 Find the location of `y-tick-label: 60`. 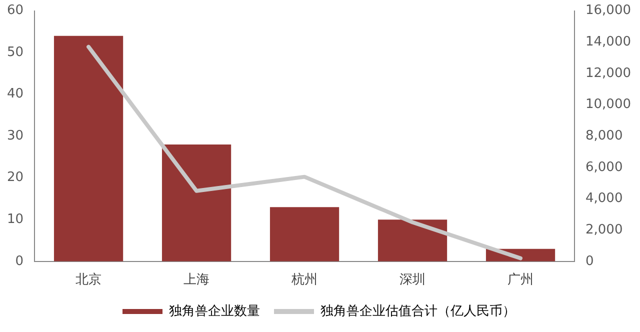

y-tick-label: 60 is located at coordinates (15, 10).